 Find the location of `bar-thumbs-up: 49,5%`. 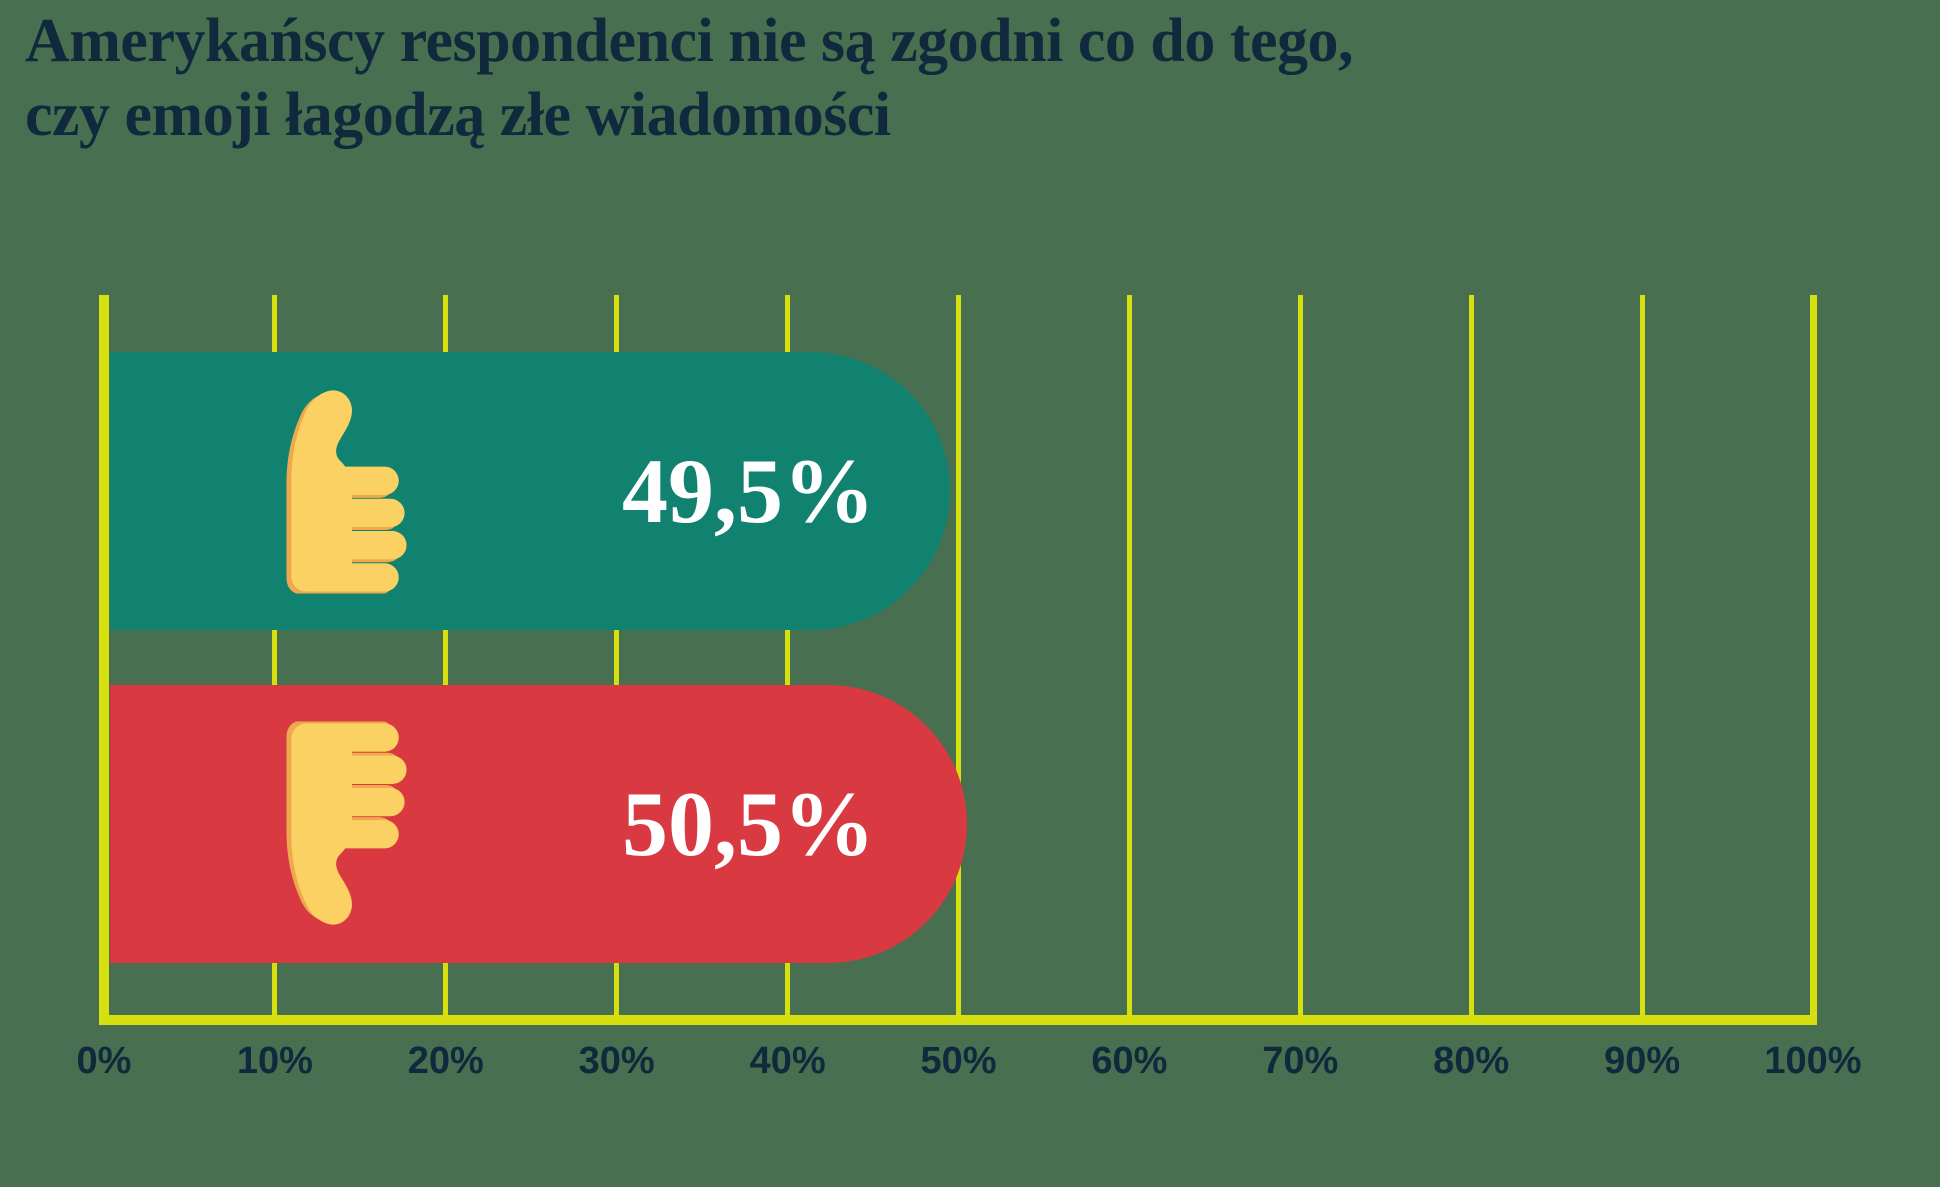

bar-thumbs-up: 49,5% is located at coordinates (530, 491).